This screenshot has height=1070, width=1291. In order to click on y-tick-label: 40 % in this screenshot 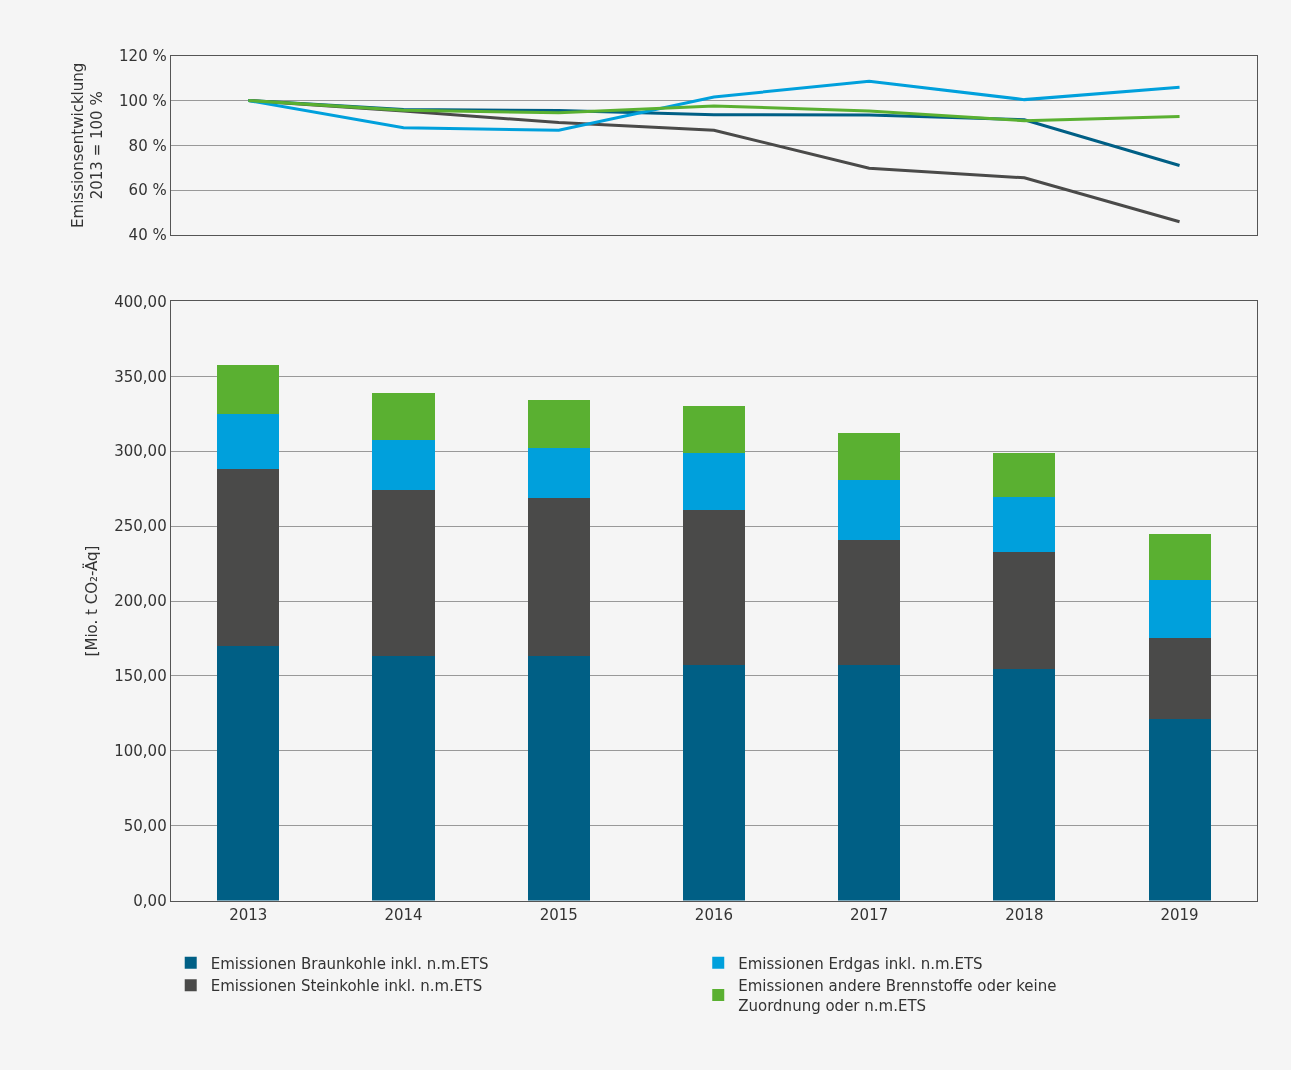, I will do `click(147, 235)`.